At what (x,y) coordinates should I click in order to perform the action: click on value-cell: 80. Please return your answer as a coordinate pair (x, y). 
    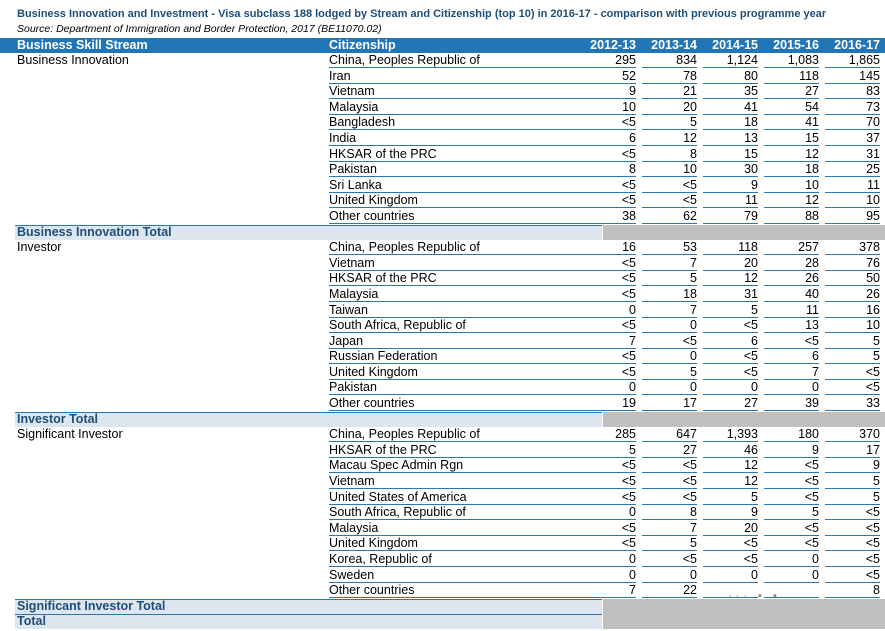
    Looking at the image, I should click on (730, 76).